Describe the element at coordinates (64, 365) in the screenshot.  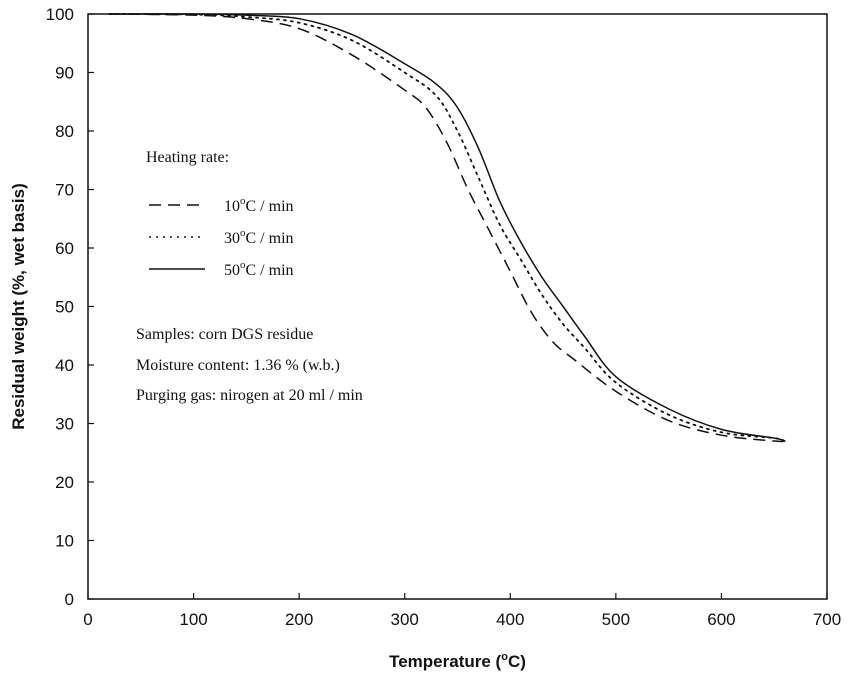
I see `y-tick-label: 40` at that location.